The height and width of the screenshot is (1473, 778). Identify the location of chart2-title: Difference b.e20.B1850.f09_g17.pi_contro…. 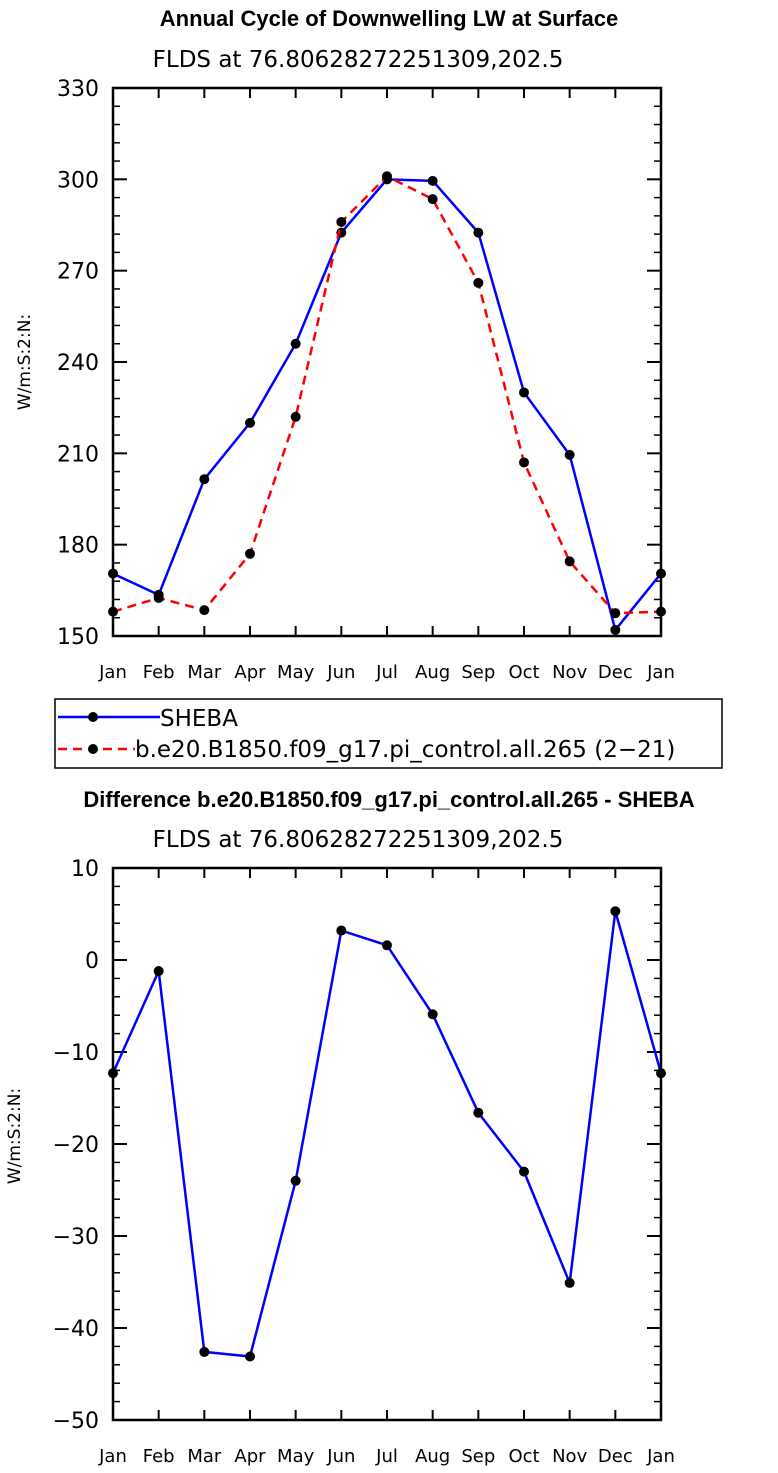
(388, 799).